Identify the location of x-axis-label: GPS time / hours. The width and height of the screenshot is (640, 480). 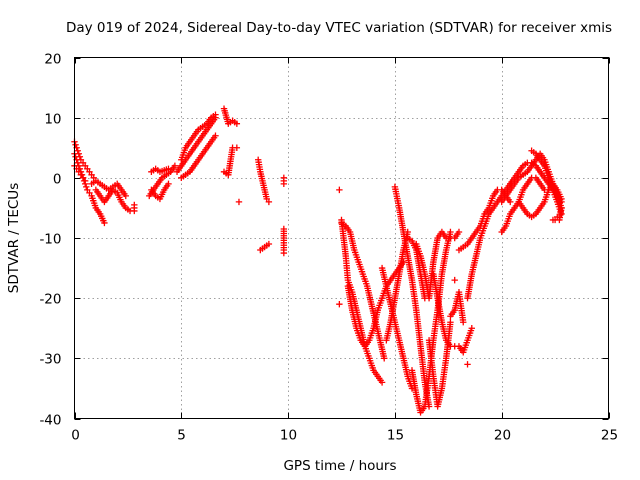
(339, 466).